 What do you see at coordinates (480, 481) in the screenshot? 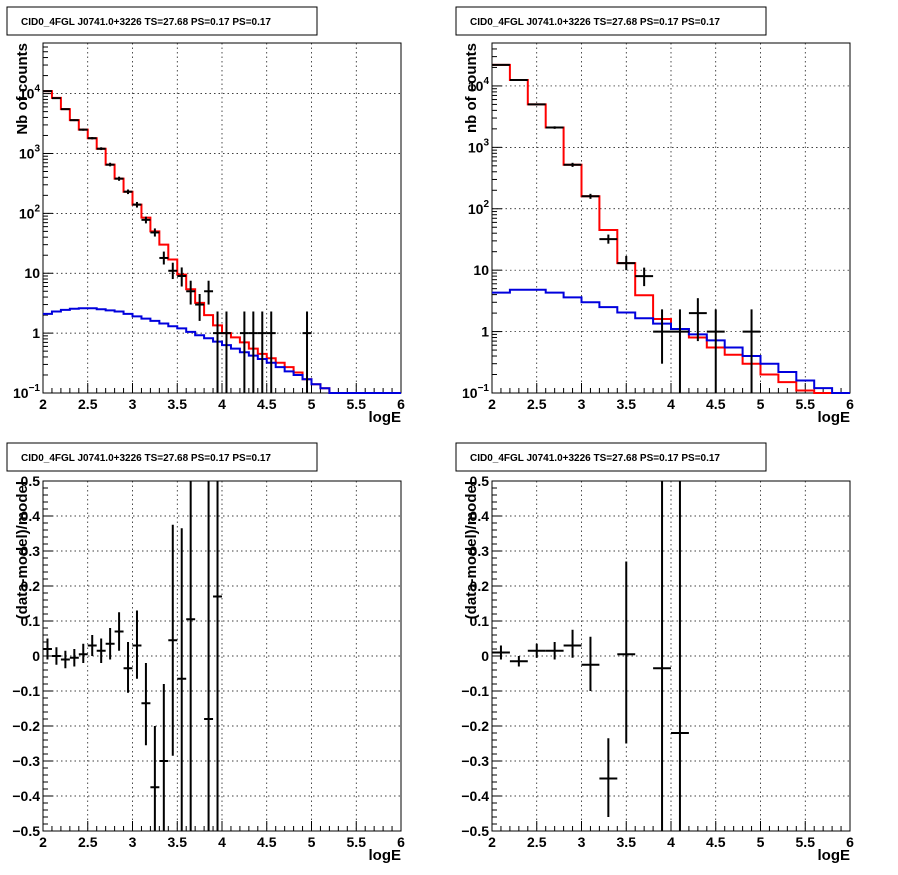
I see `y-tick-label: 0.5` at bounding box center [480, 481].